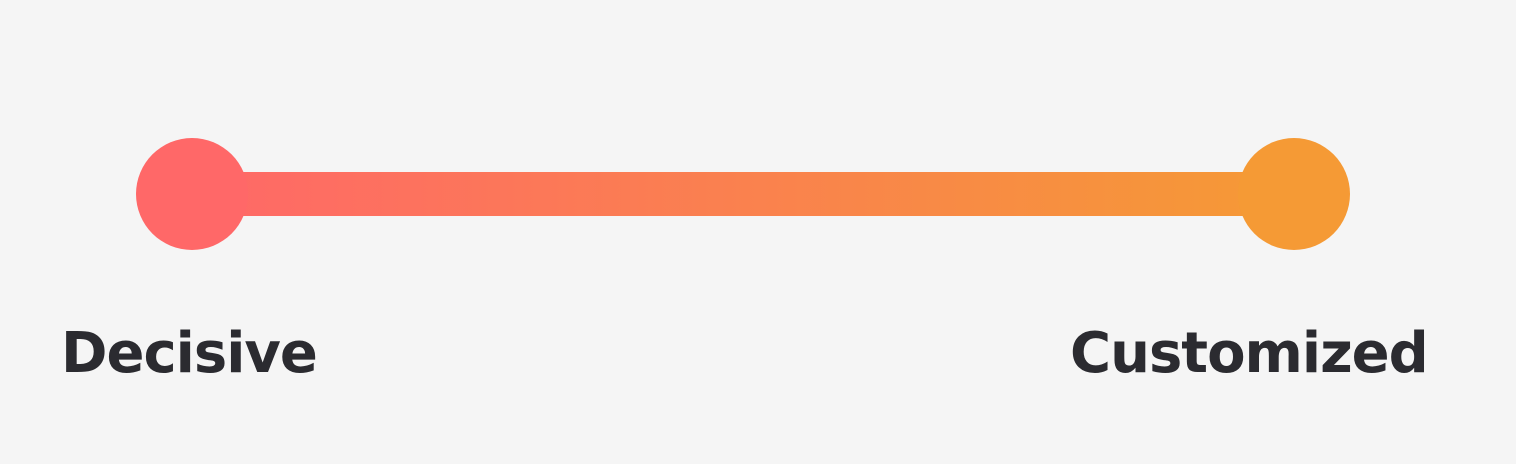 This screenshot has width=1516, height=464. I want to click on spectrum-end-label: Customized, so click(1249, 353).